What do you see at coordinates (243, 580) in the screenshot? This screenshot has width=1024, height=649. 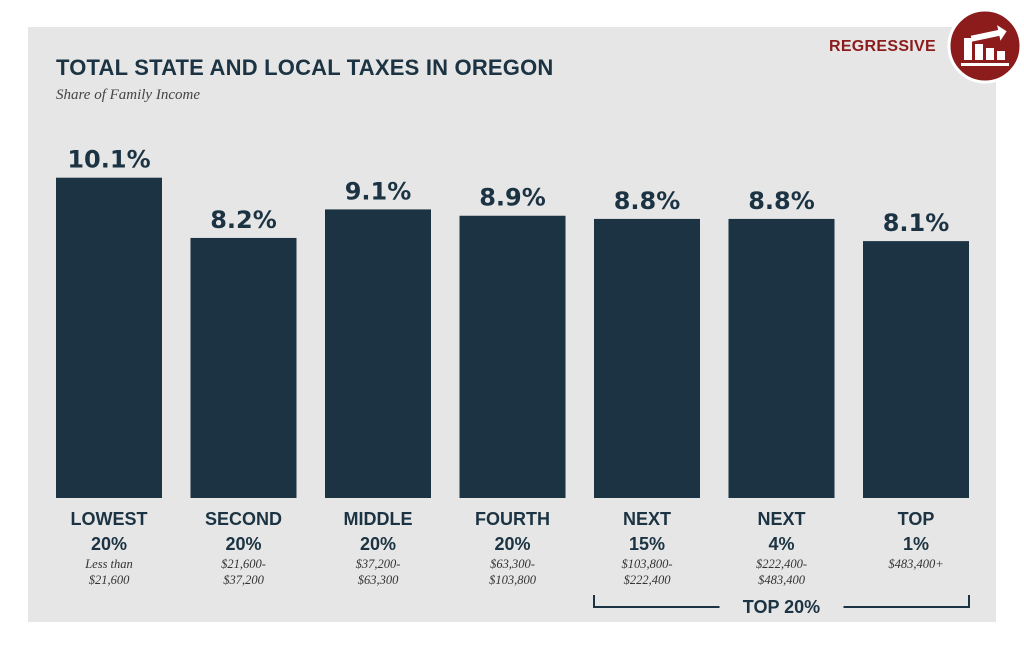 I see `income-range-label: $37,200` at bounding box center [243, 580].